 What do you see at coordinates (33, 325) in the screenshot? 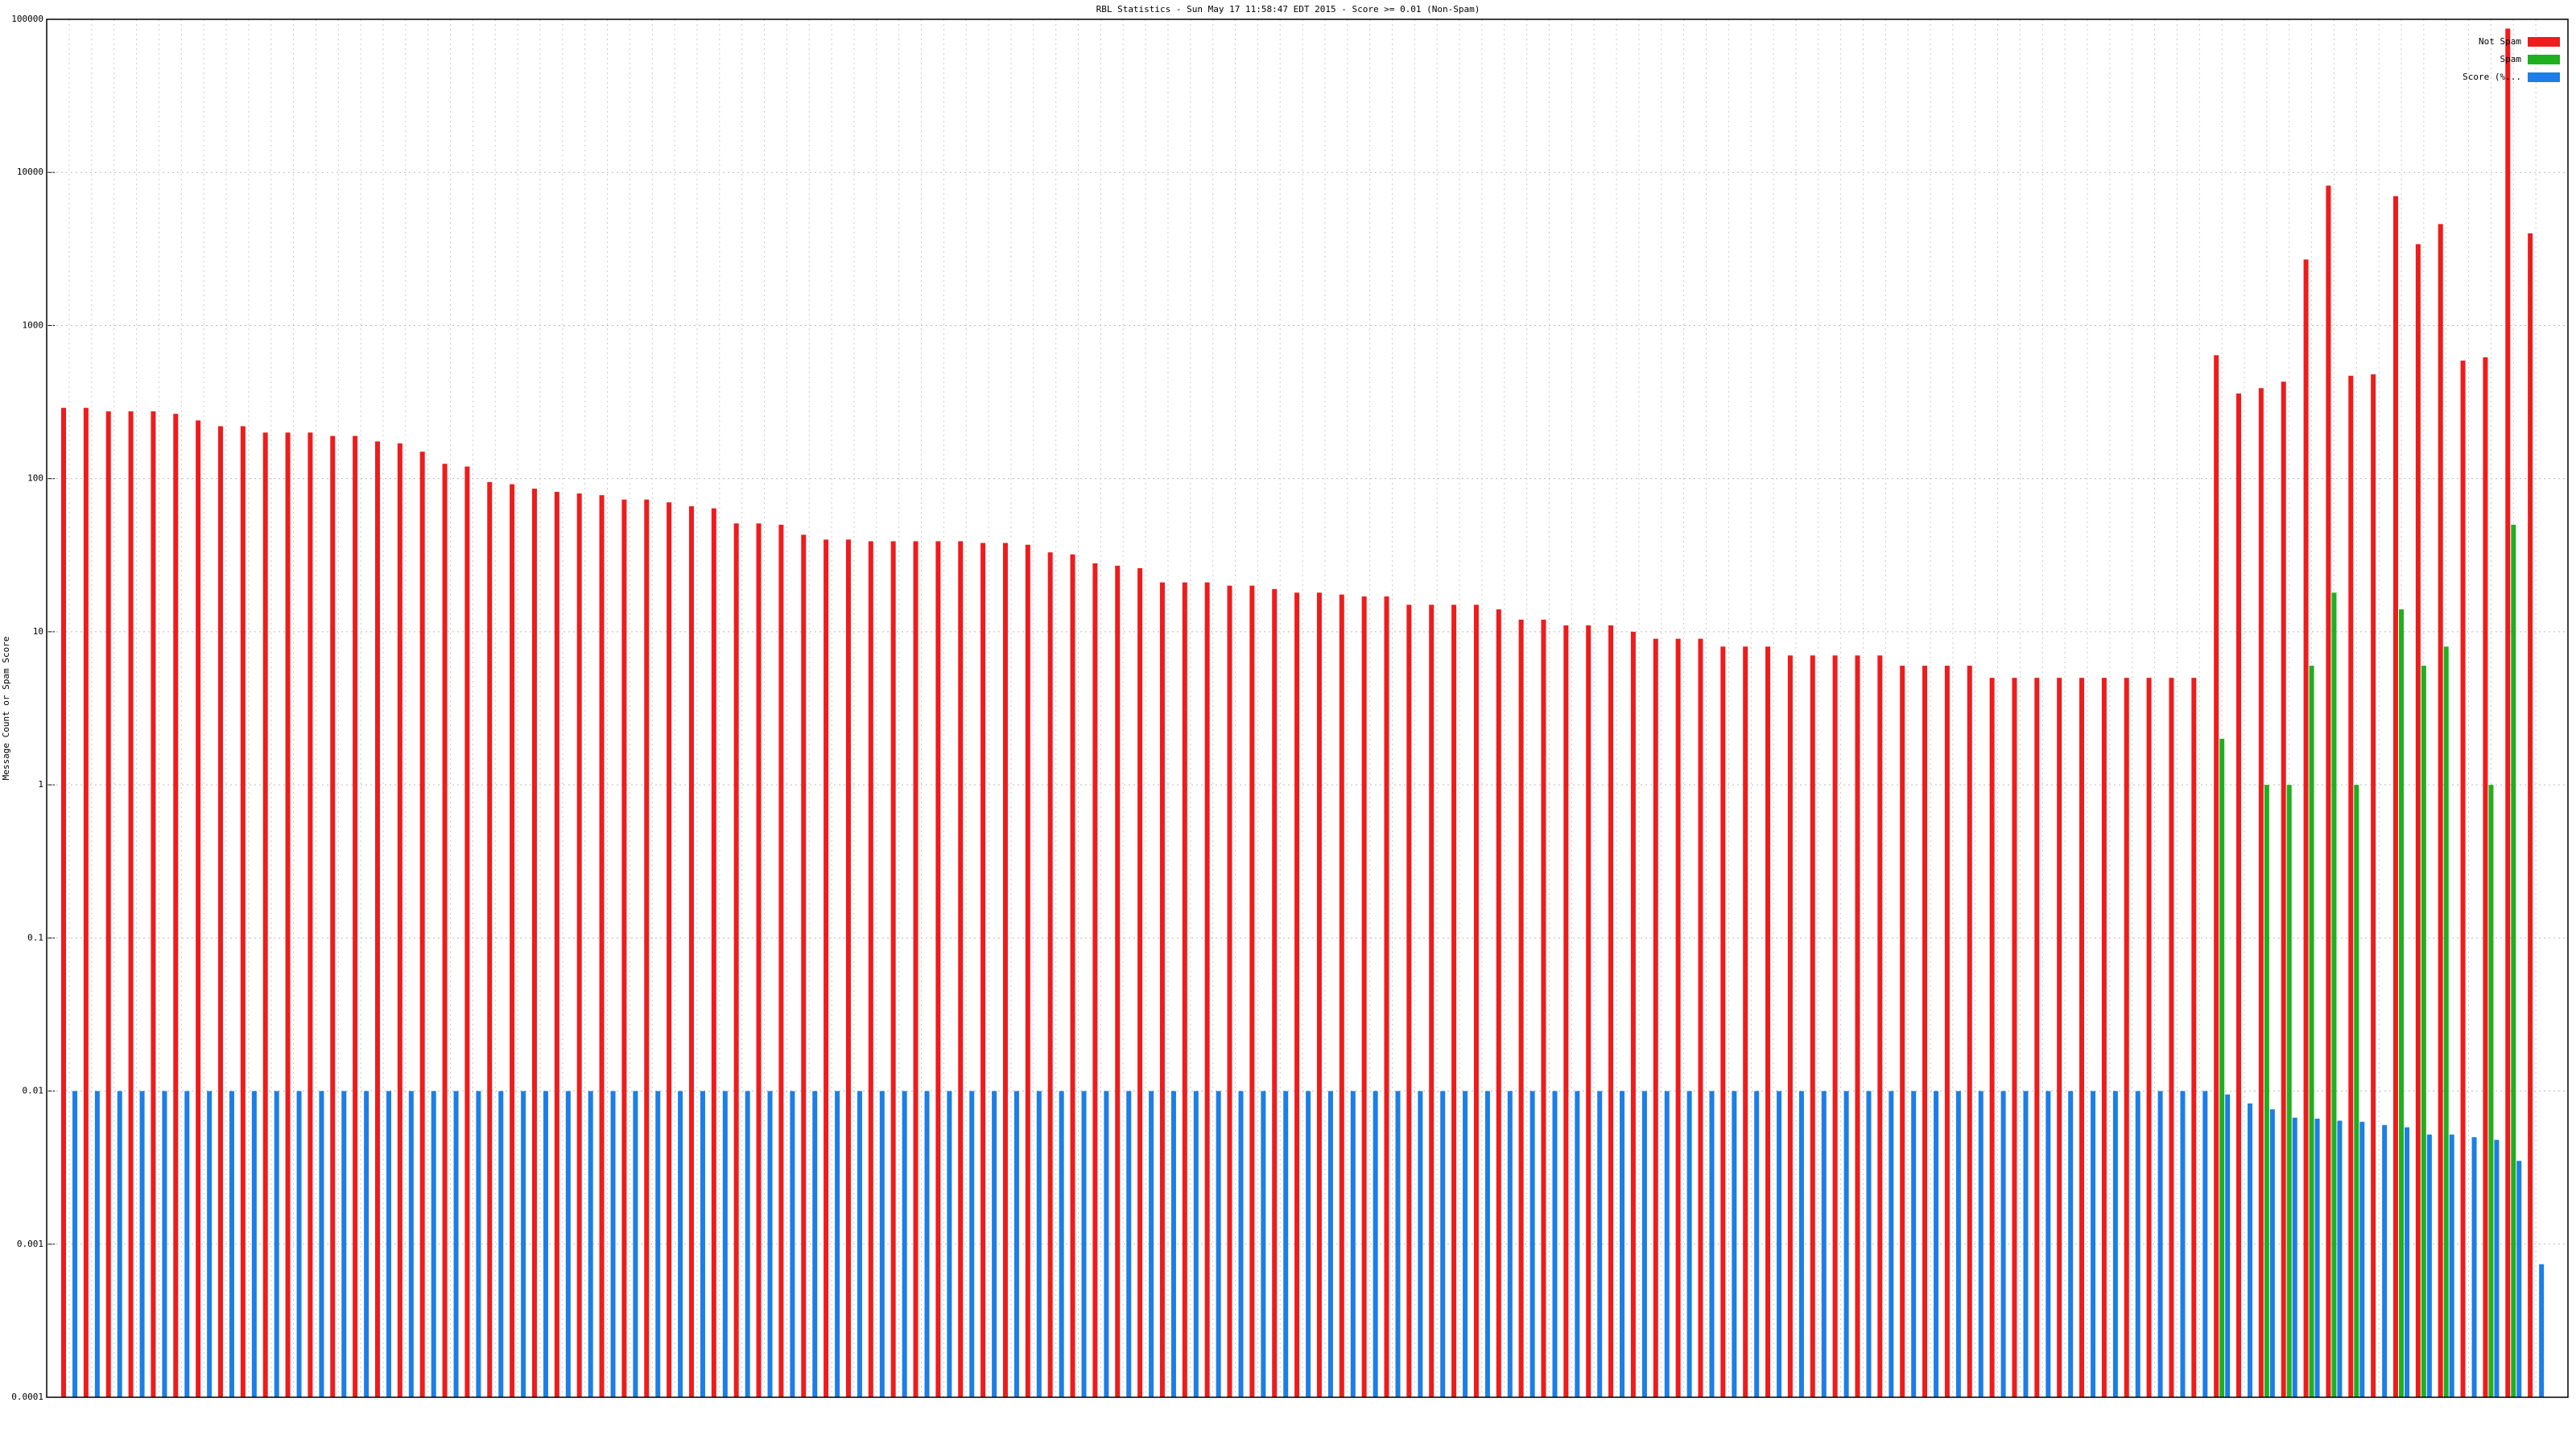
I see `y-tick-label: 1000` at bounding box center [33, 325].